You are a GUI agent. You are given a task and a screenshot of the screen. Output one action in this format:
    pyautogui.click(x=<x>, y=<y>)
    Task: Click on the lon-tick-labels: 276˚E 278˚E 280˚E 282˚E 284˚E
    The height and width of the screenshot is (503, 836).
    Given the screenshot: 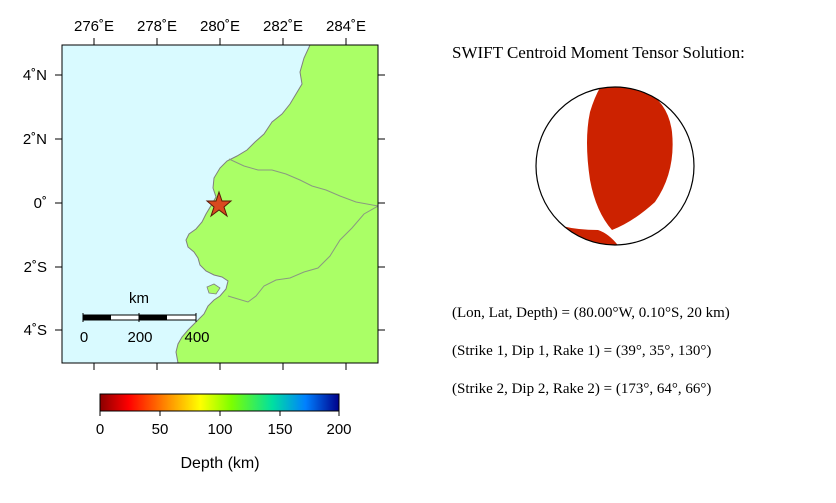 What is the action you would take?
    pyautogui.click(x=220, y=26)
    